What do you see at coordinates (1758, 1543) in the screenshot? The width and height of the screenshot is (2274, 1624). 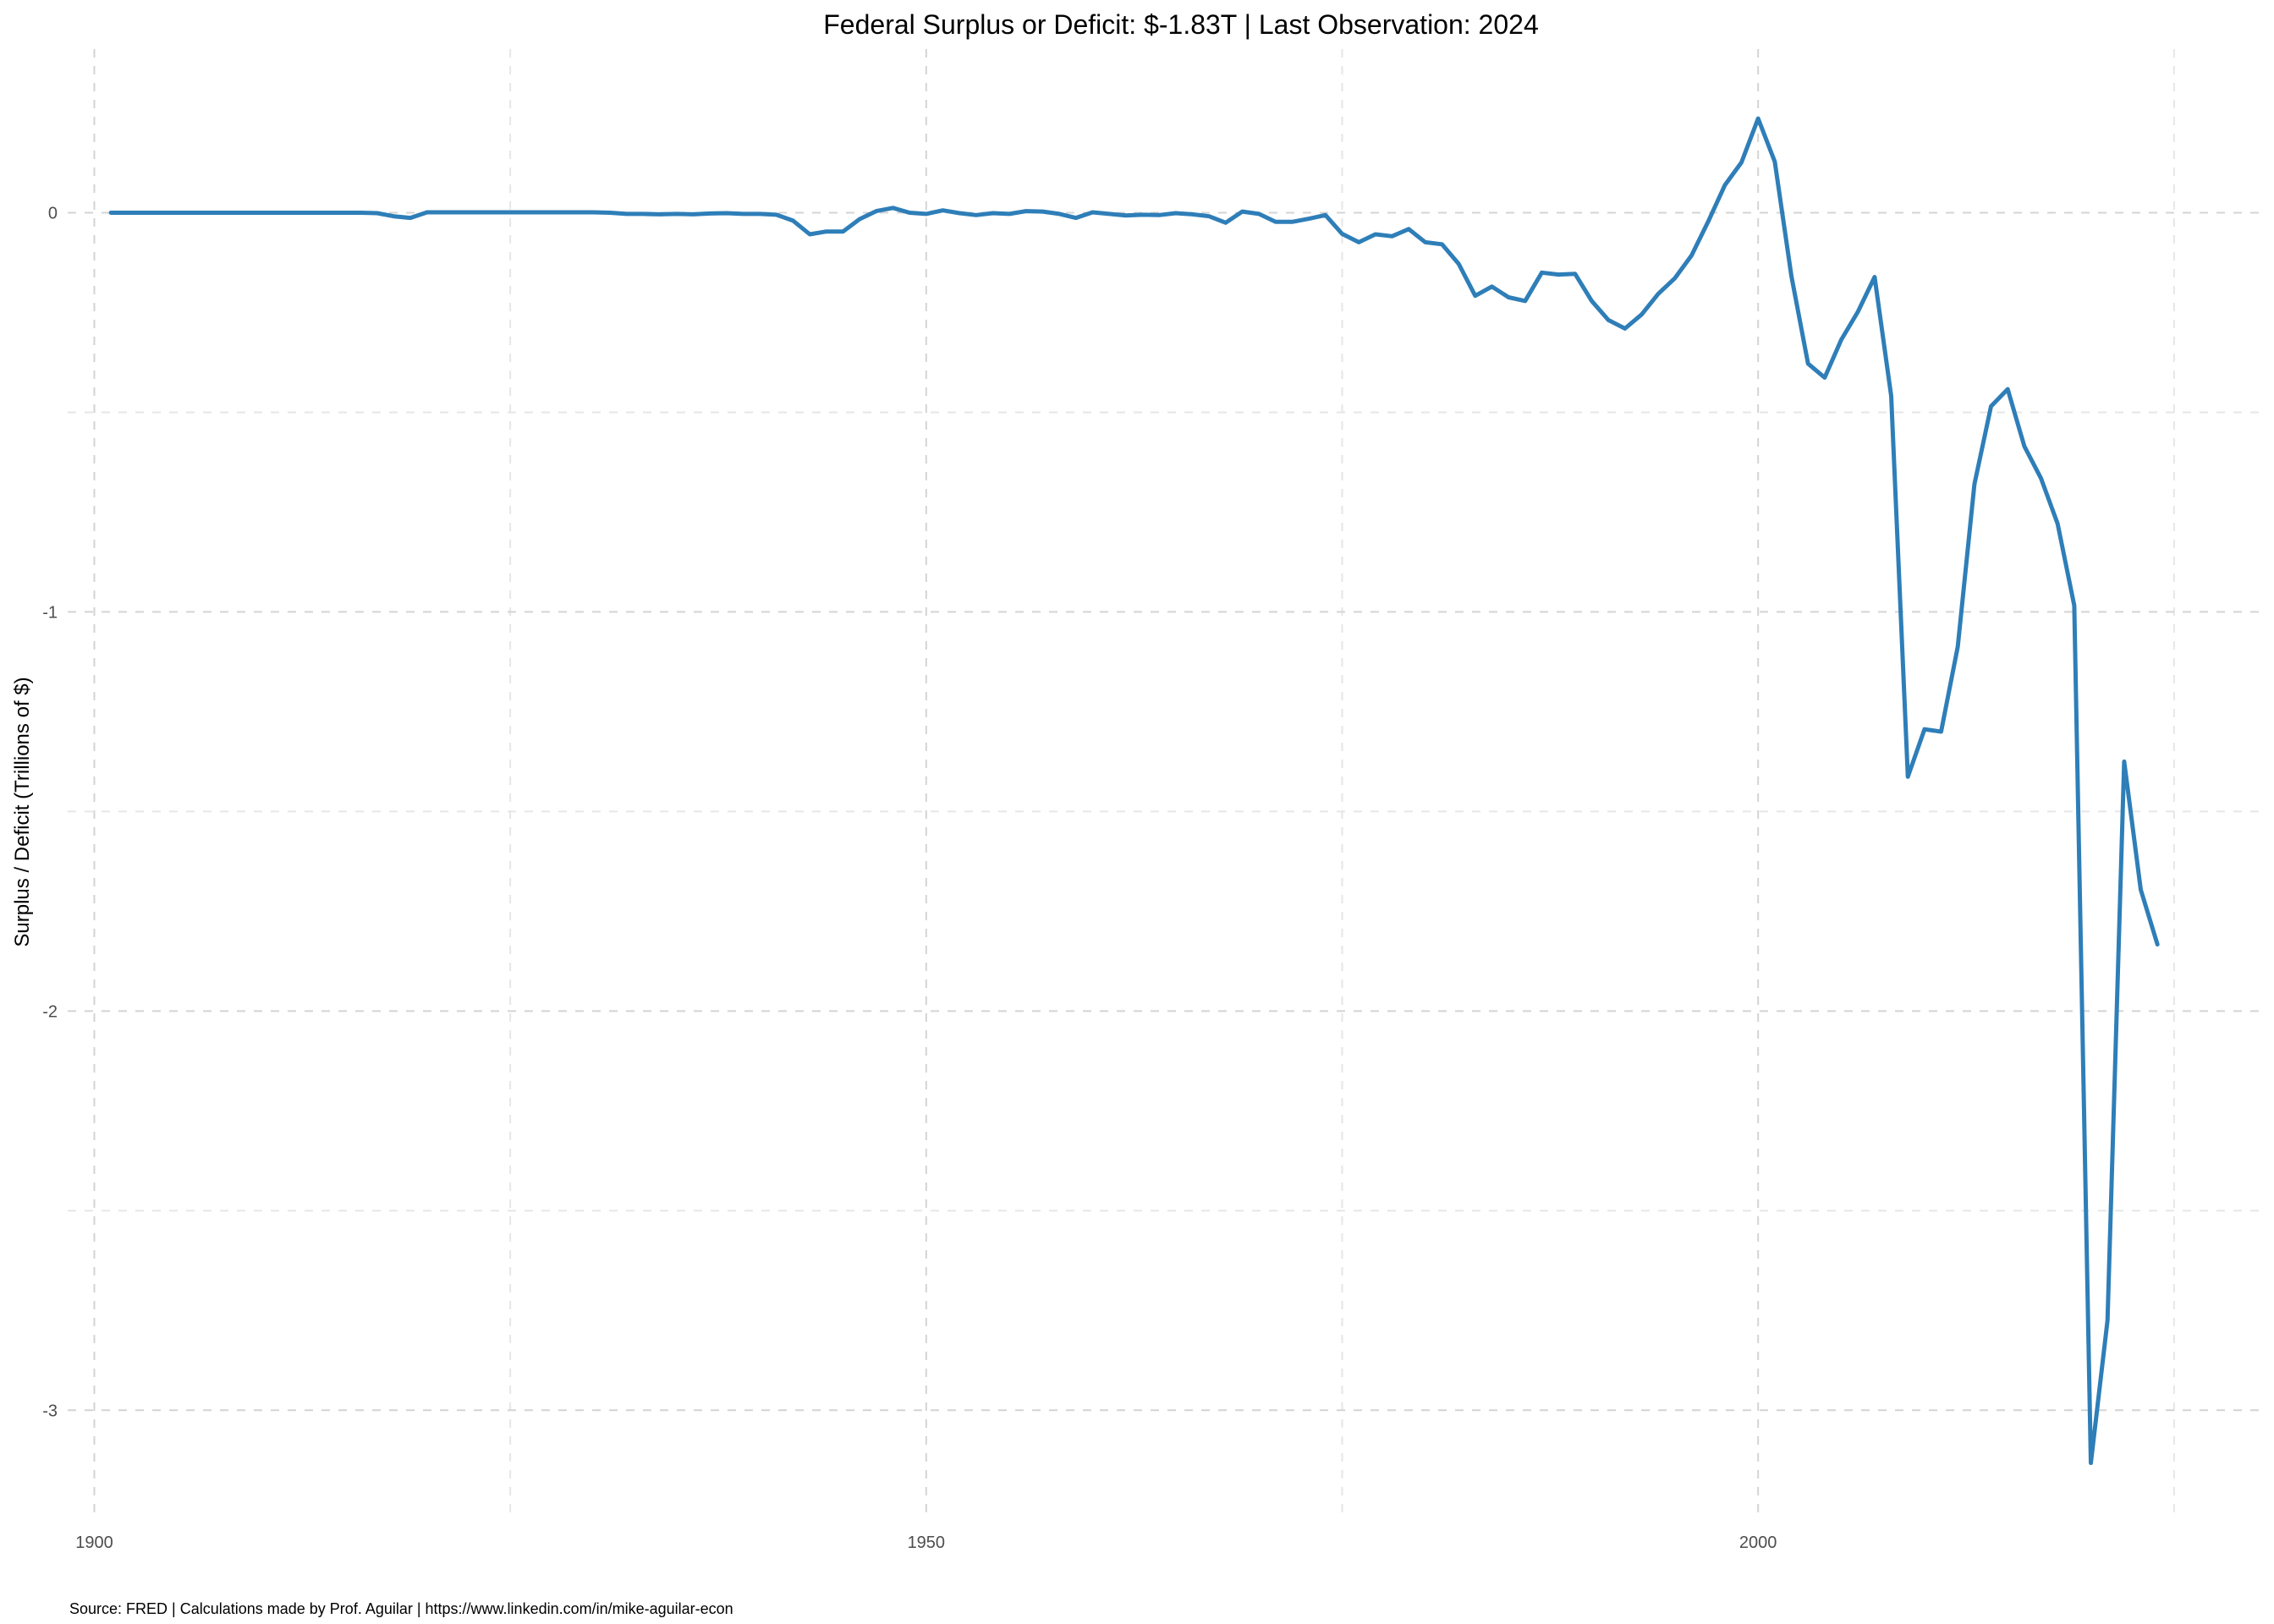 I see `x-tick-label: 2000` at bounding box center [1758, 1543].